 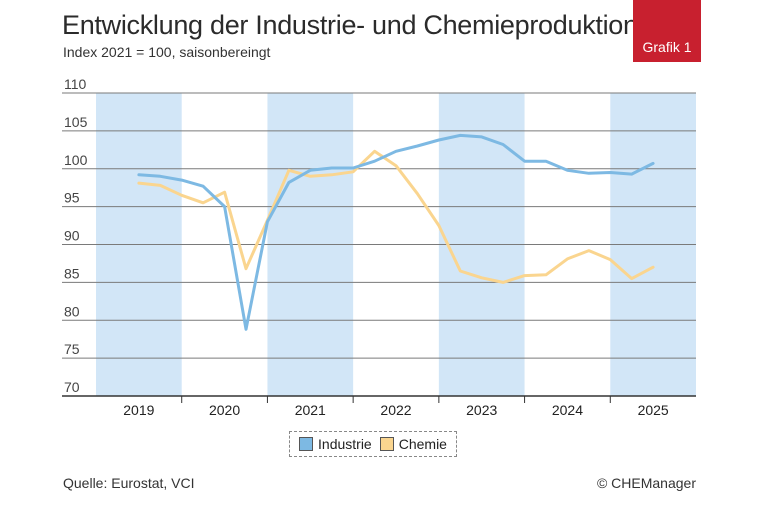 I want to click on y-tick-label-90: 90, so click(x=72, y=236).